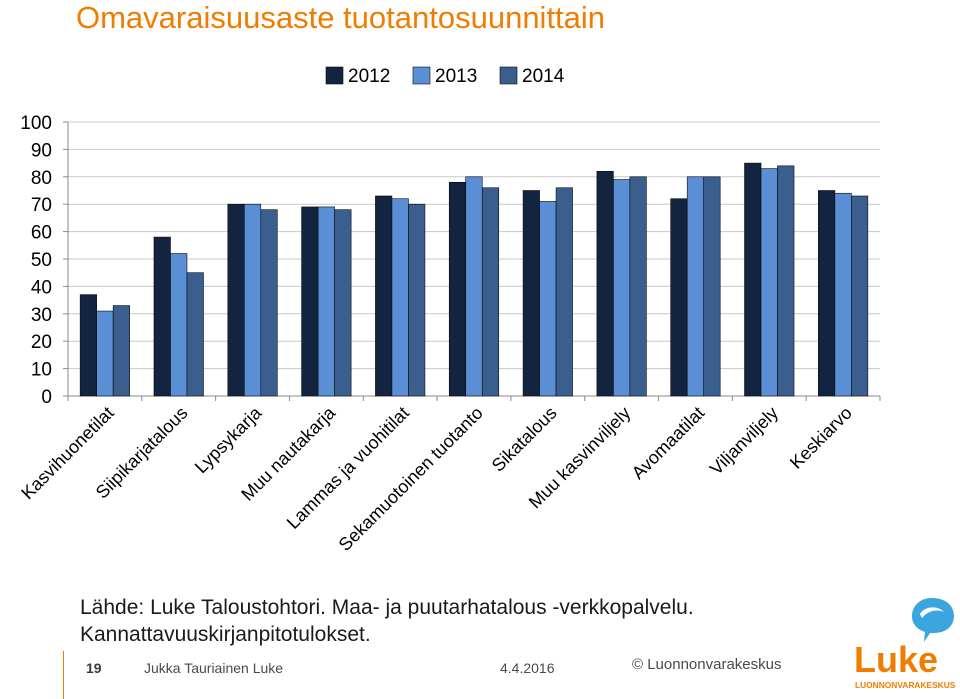 The width and height of the screenshot is (960, 699). Describe the element at coordinates (456, 76) in the screenshot. I see `legend-label: 2013` at that location.